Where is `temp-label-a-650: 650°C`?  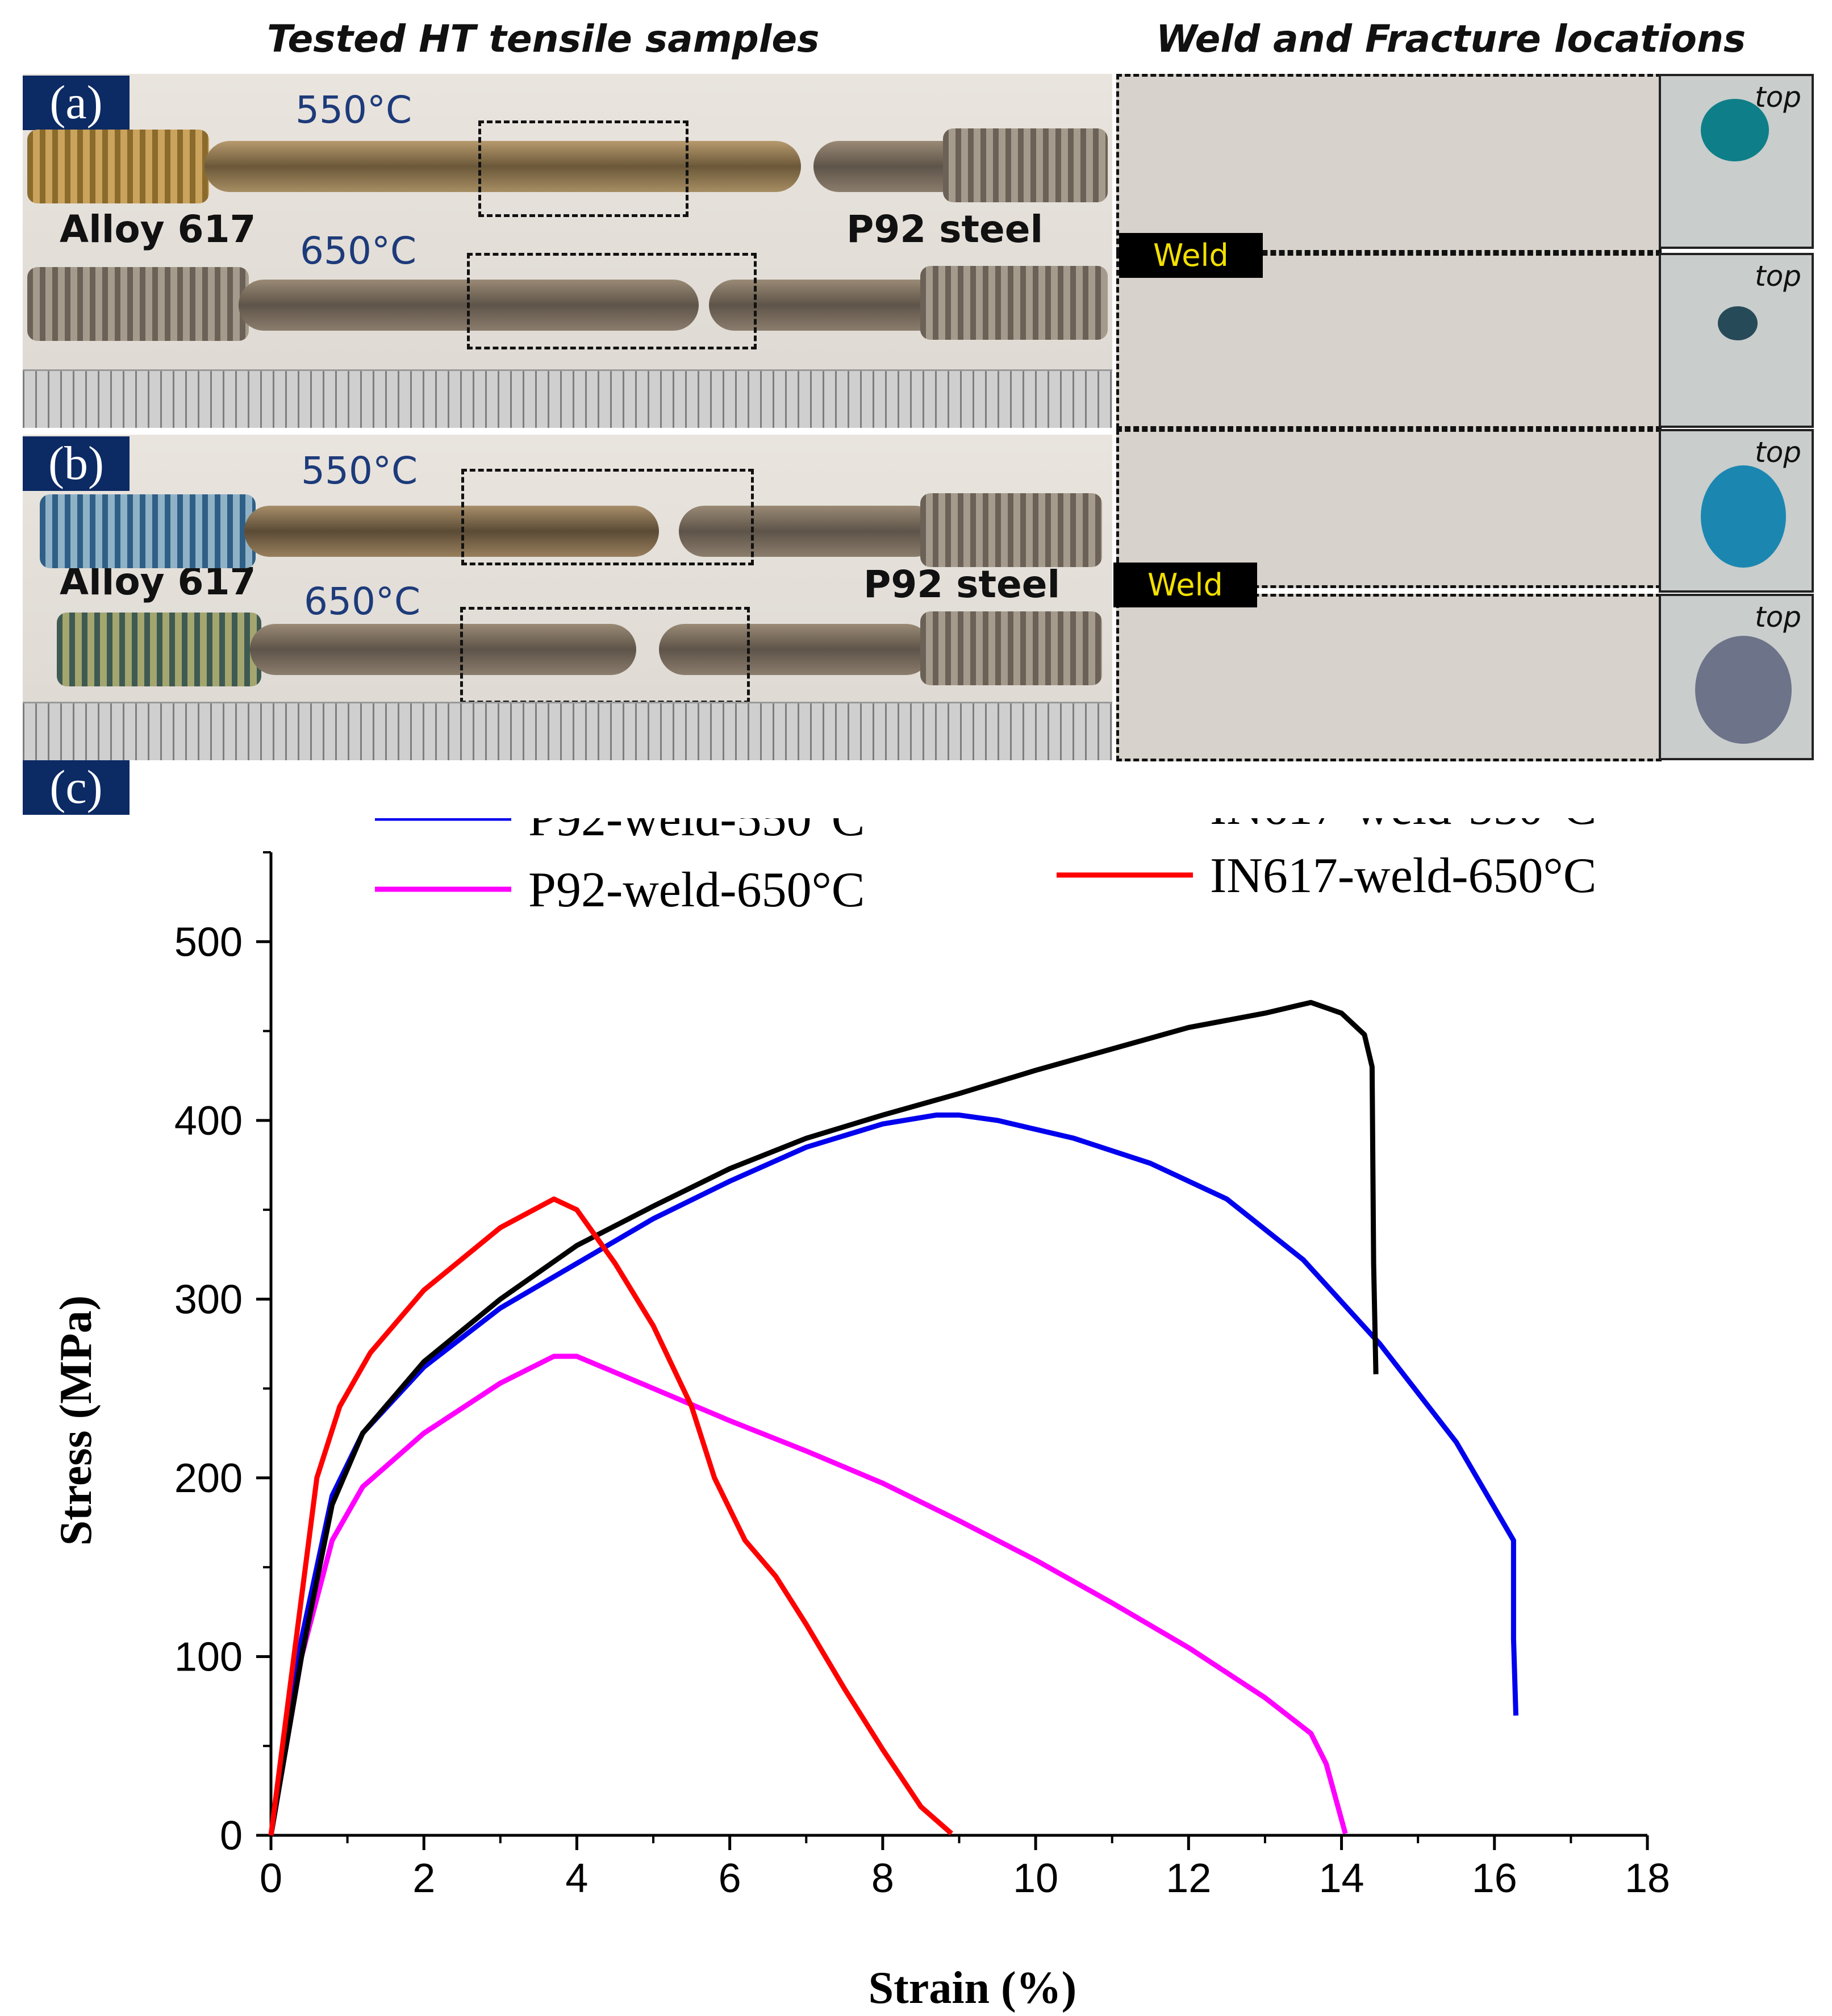 temp-label-a-650: 650°C is located at coordinates (358, 251).